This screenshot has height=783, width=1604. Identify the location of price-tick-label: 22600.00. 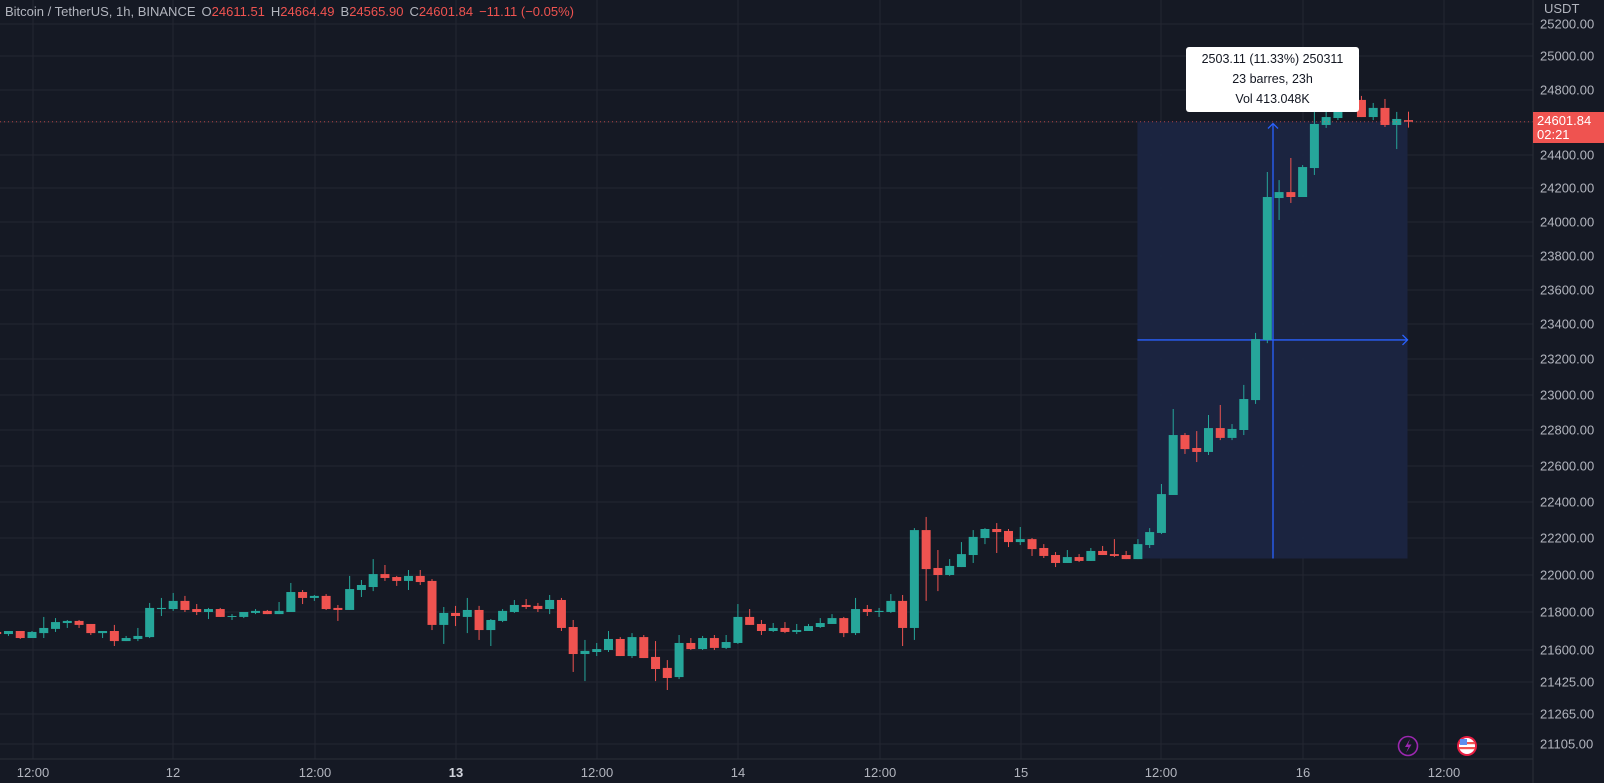
(1567, 466).